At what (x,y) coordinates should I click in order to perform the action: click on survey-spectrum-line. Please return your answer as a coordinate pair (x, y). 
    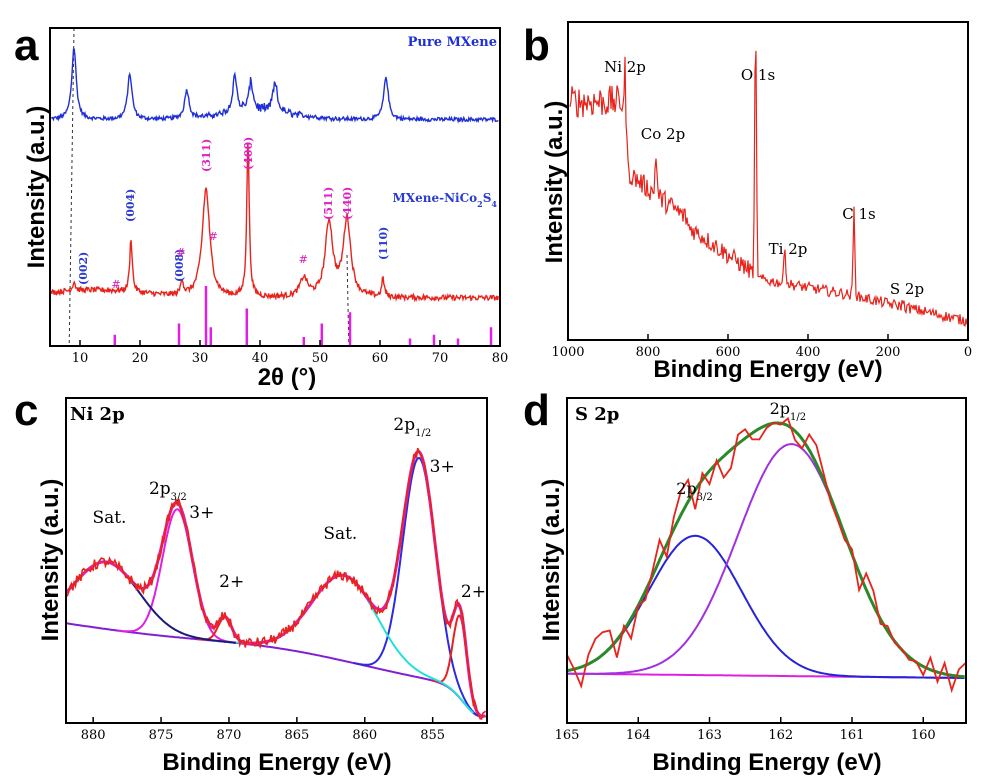
    Looking at the image, I should click on (768, 188).